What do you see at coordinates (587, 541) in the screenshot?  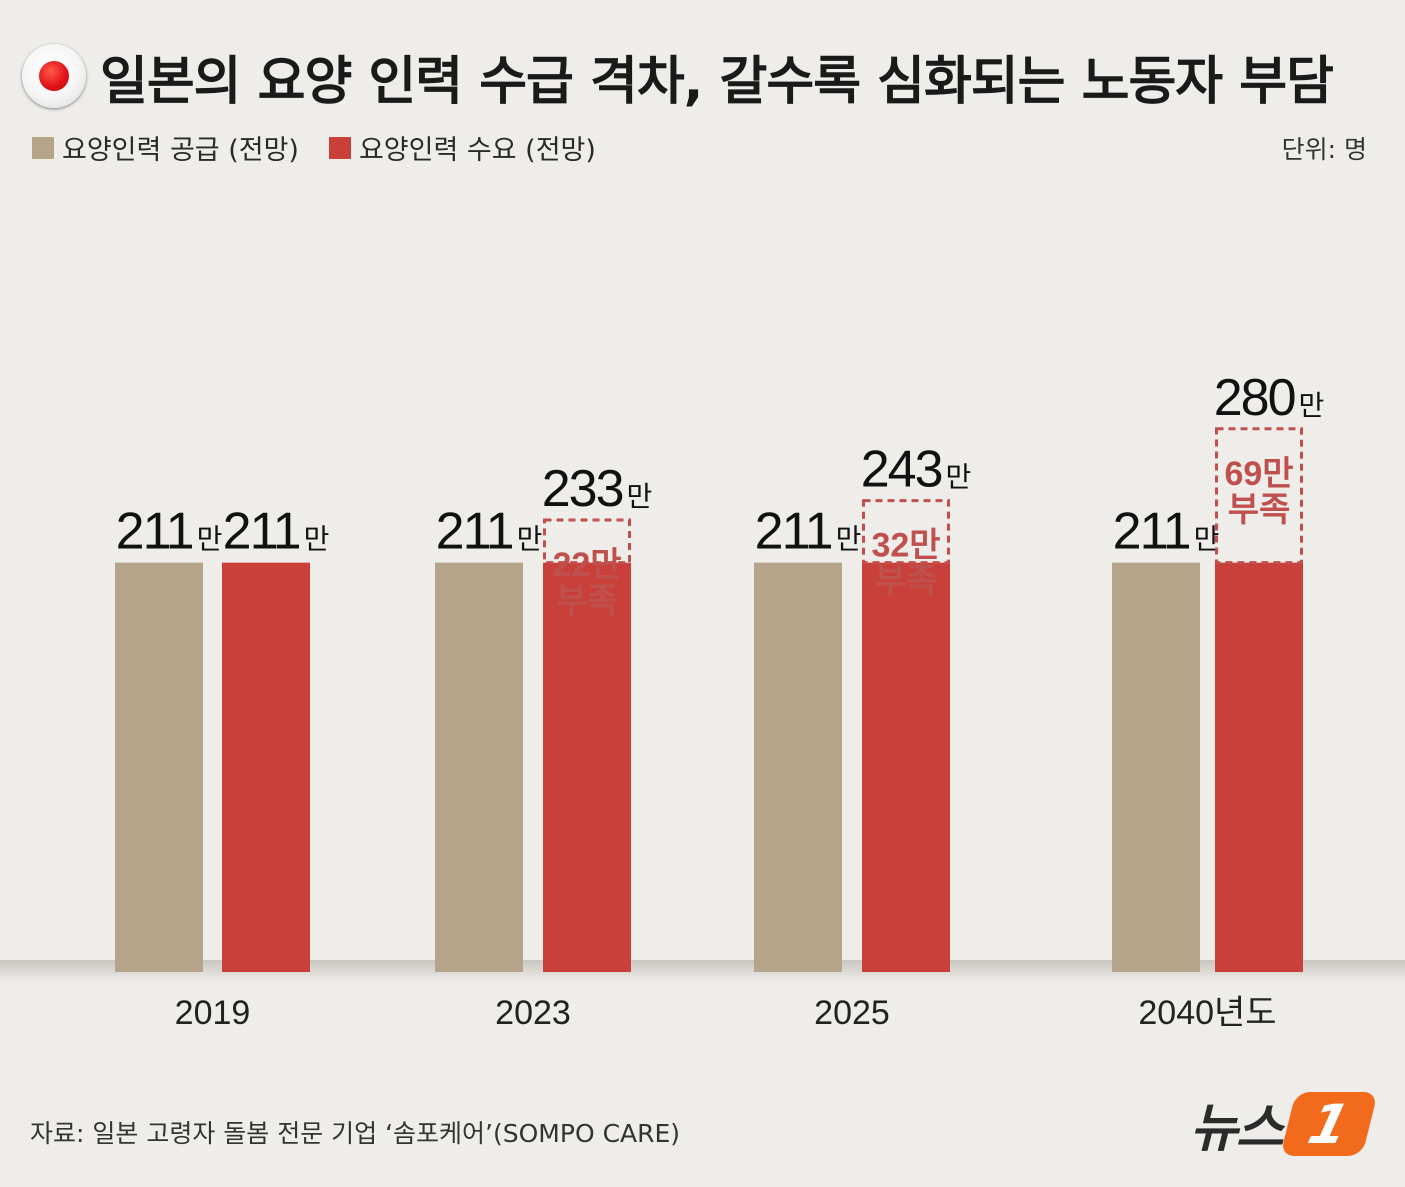 I see `shortage-box-2023` at bounding box center [587, 541].